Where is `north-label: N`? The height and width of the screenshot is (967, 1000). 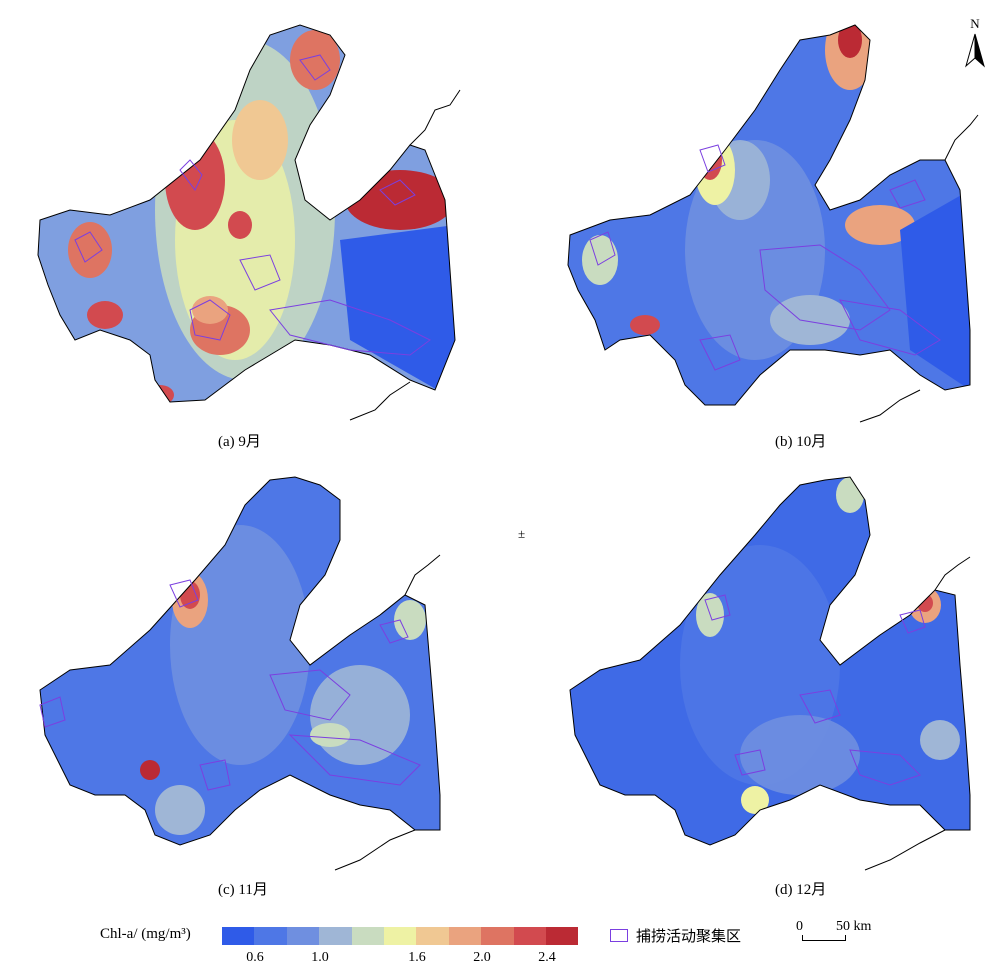 north-label: N is located at coordinates (975, 23).